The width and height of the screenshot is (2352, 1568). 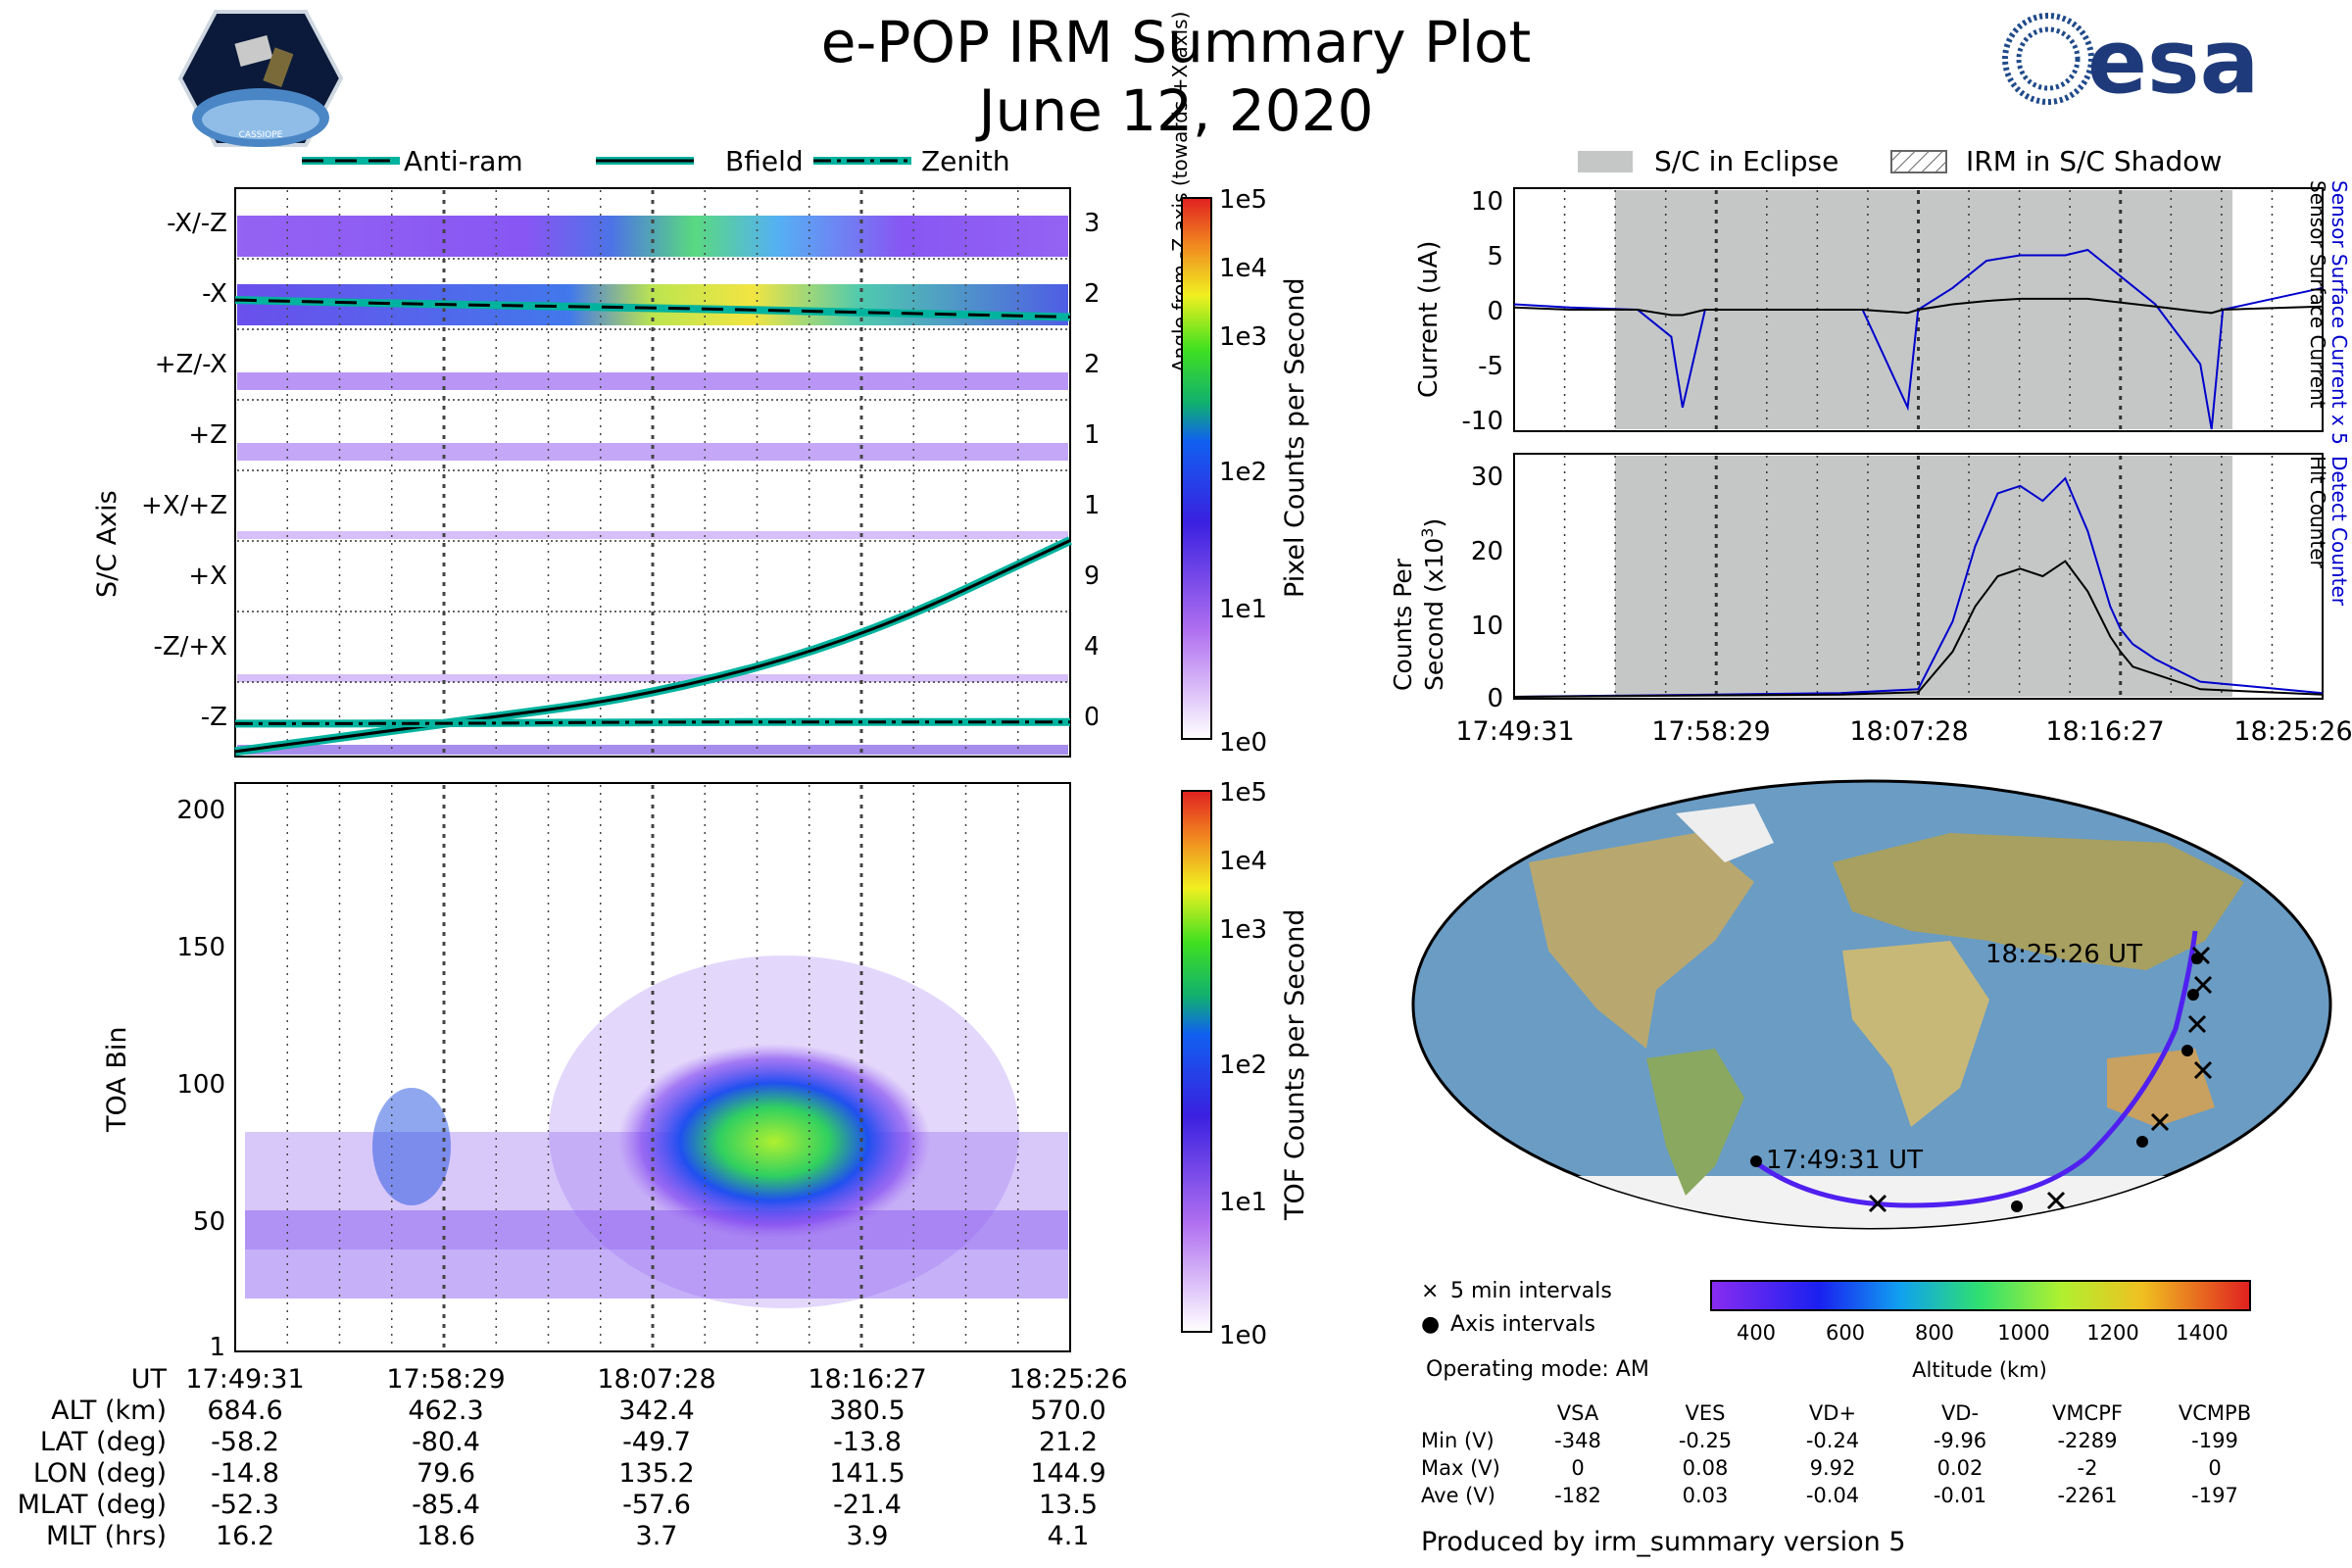 I want to click on cur-ytick-4: -10, so click(x=1482, y=421).